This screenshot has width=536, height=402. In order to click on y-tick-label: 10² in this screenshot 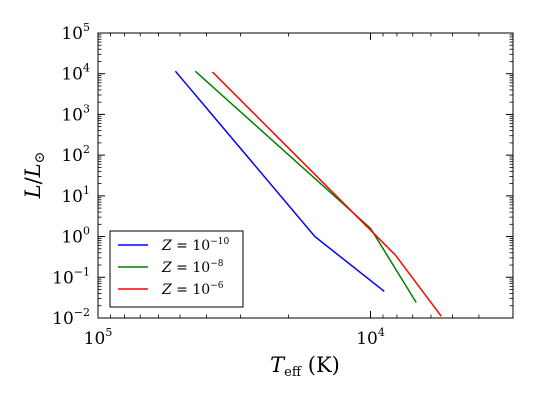, I will do `click(75, 154)`.